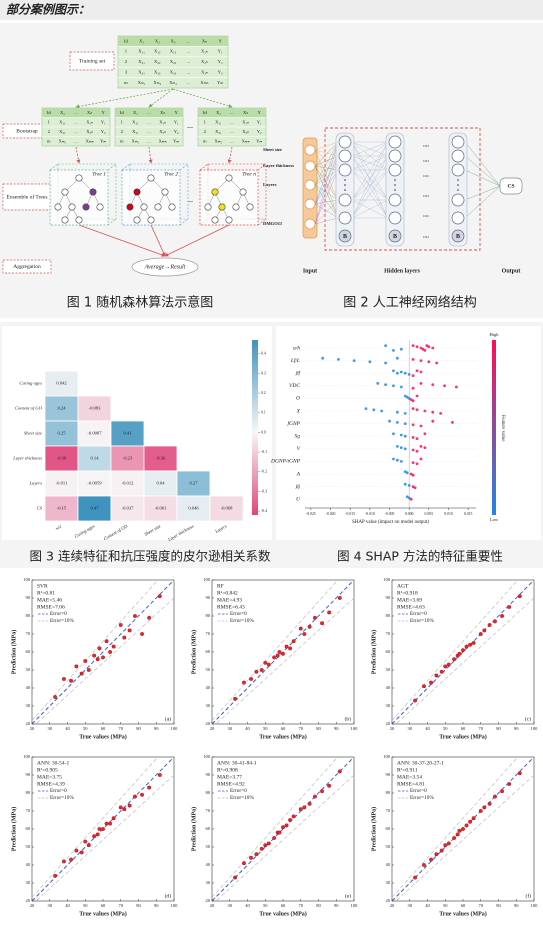  What do you see at coordinates (418, 614) in the screenshot?
I see `legend-label: Error=0` at bounding box center [418, 614].